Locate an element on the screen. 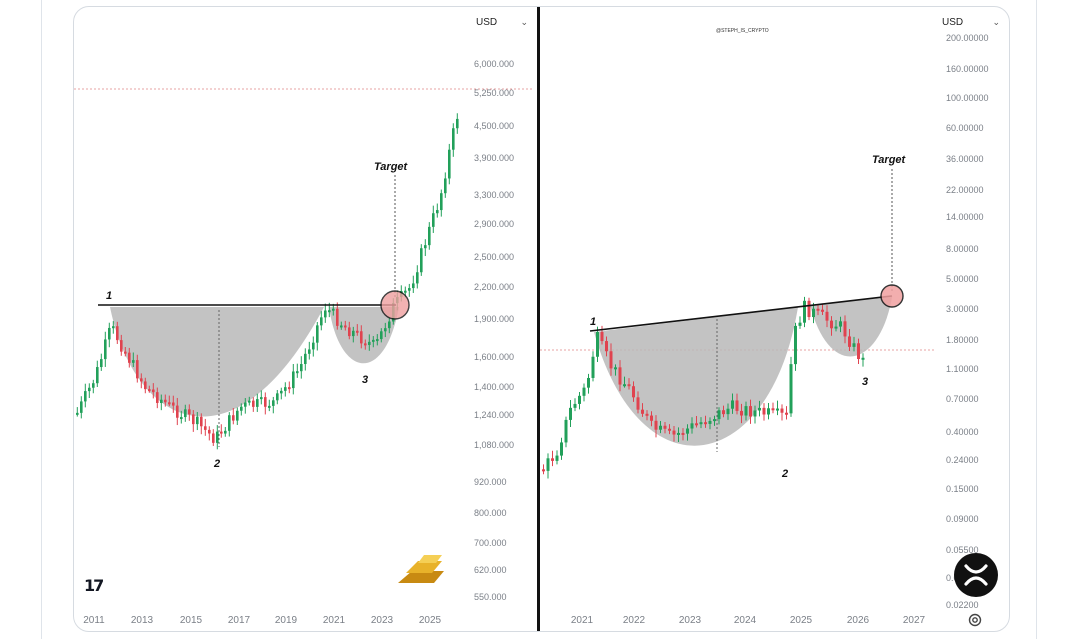 The height and width of the screenshot is (639, 1080). right-x-tick-label: 2024 is located at coordinates (745, 620).